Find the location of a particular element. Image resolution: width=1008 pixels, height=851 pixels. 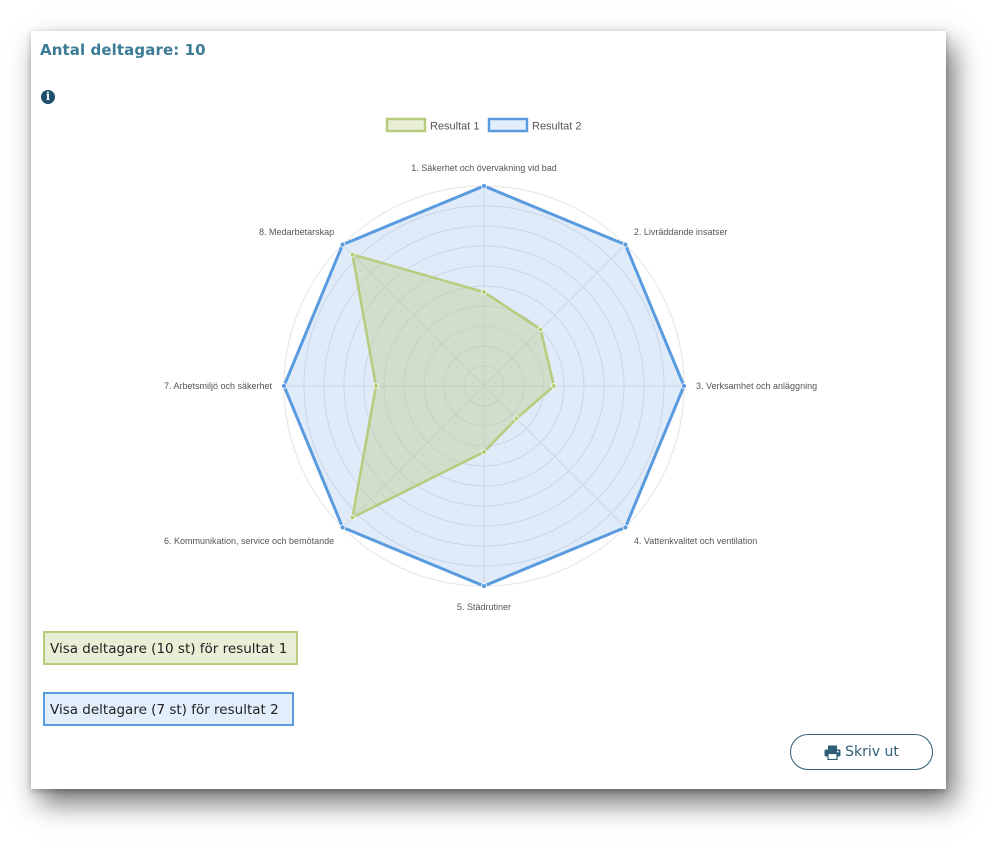

participant-count-title: Antal deltagare: 10 is located at coordinates (123, 50).